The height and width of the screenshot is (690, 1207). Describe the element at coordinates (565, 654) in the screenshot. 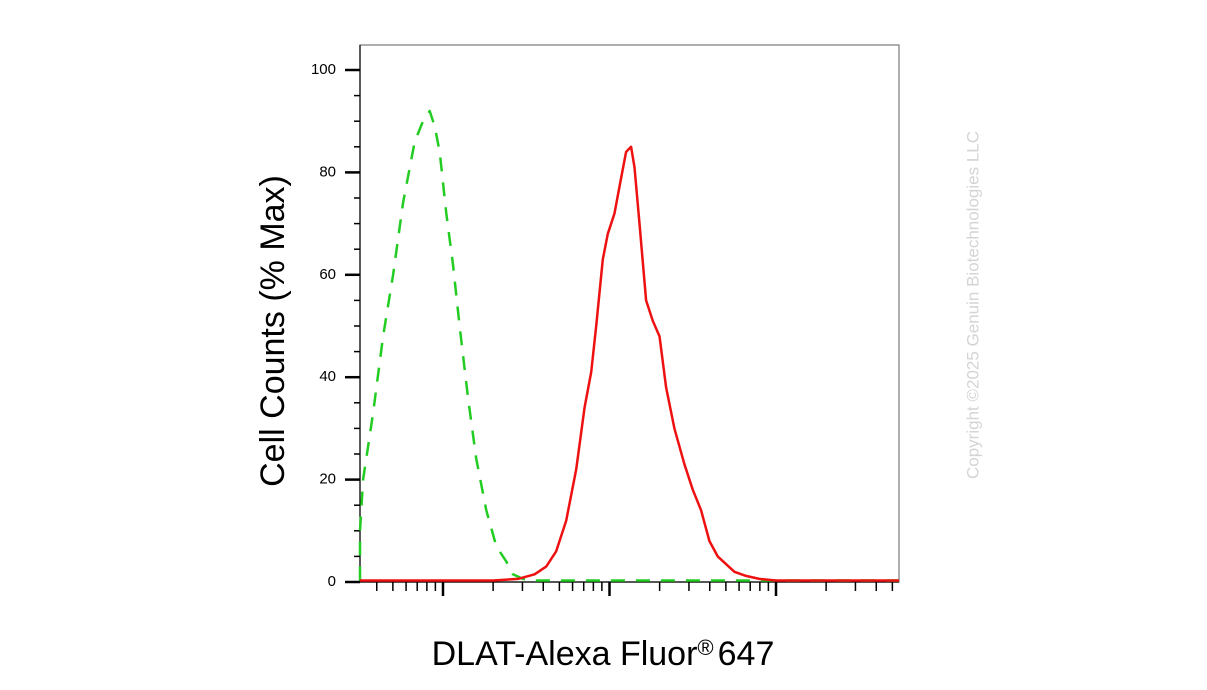

I see `x-axis-title-main: DLAT-Alexa Fluor` at that location.